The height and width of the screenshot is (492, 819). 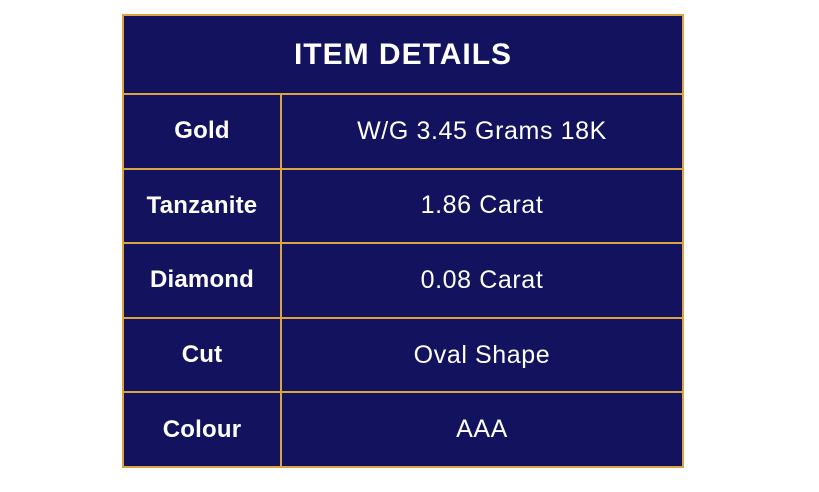 What do you see at coordinates (202, 206) in the screenshot?
I see `row-label-tanzanite: Tanzanite` at bounding box center [202, 206].